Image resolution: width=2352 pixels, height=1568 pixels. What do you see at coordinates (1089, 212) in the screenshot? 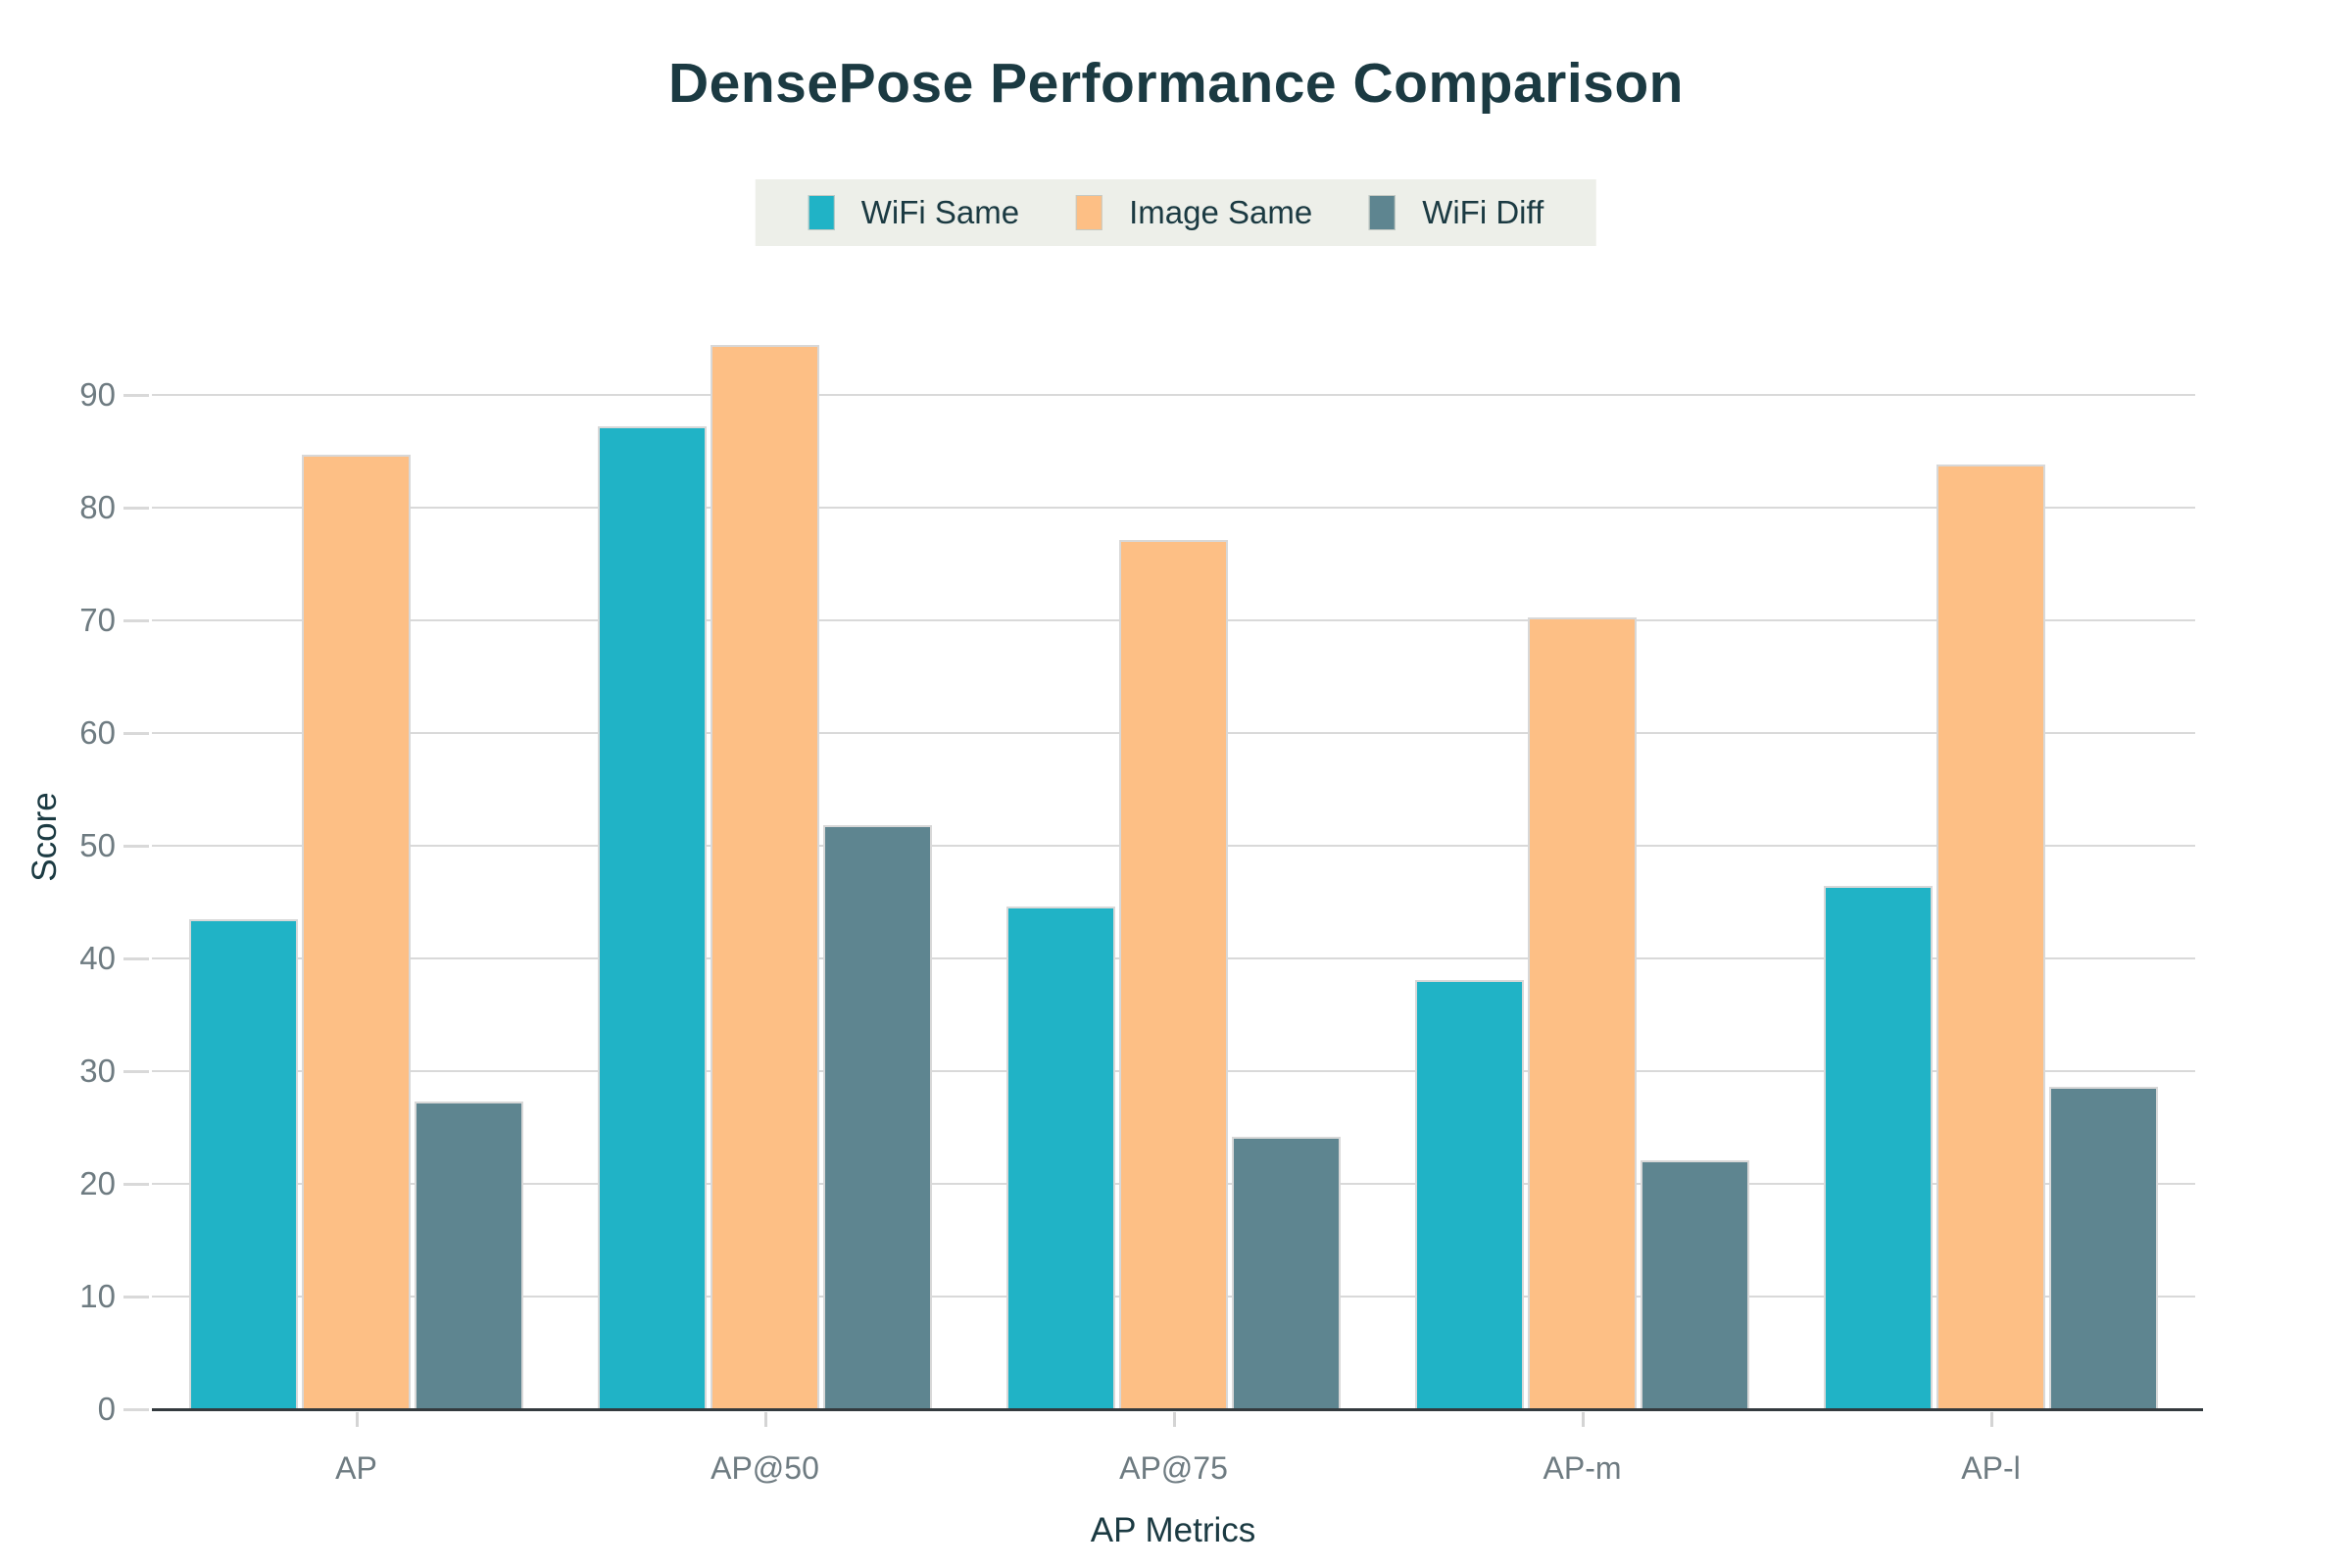
I see `legend-swatch-image-same-icon` at bounding box center [1089, 212].